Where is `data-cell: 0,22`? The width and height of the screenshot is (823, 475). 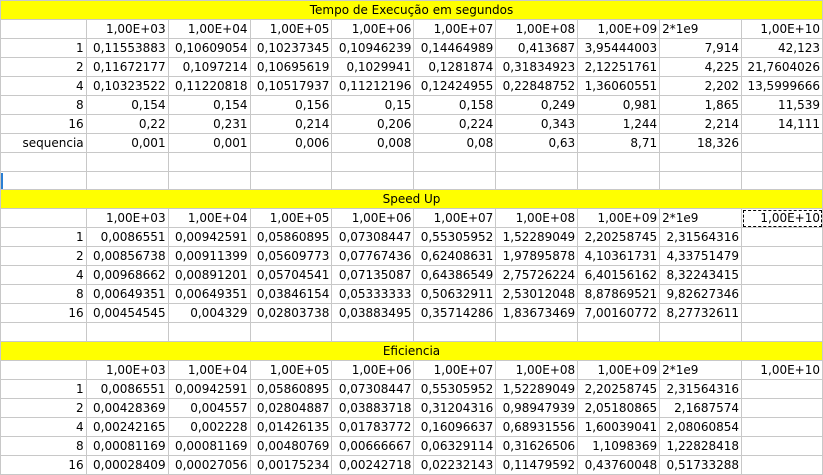 data-cell: 0,22 is located at coordinates (127, 124).